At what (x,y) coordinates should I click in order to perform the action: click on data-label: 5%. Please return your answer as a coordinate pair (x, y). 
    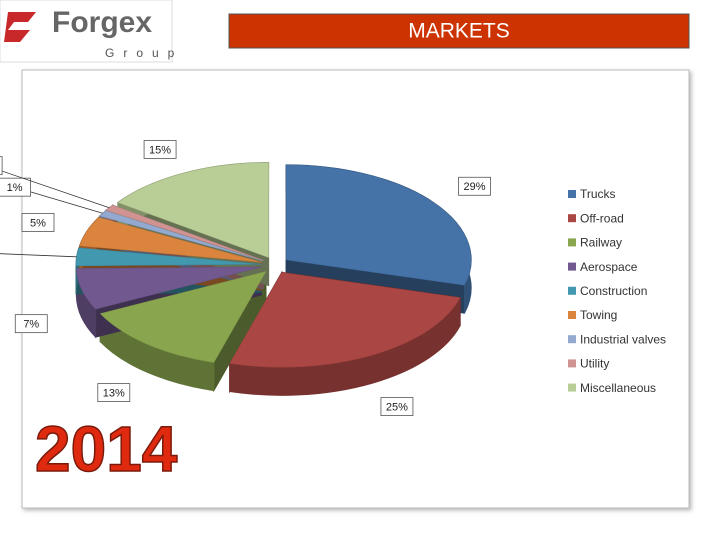
    Looking at the image, I should click on (38, 223).